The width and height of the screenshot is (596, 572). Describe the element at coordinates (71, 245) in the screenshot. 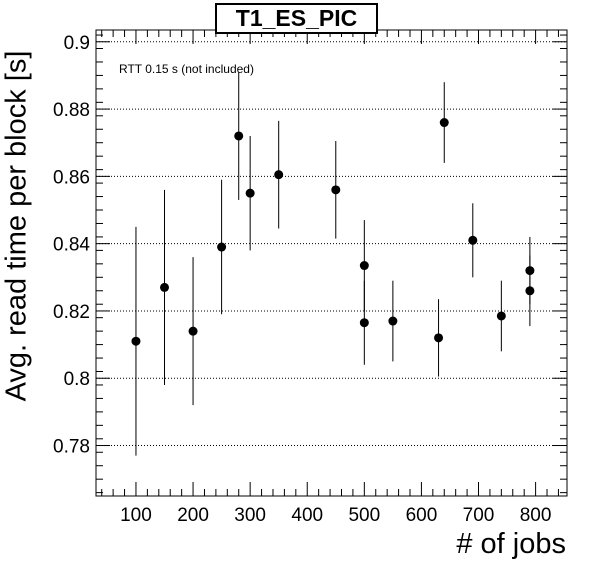

I see `y-tick-label: 0.84` at that location.